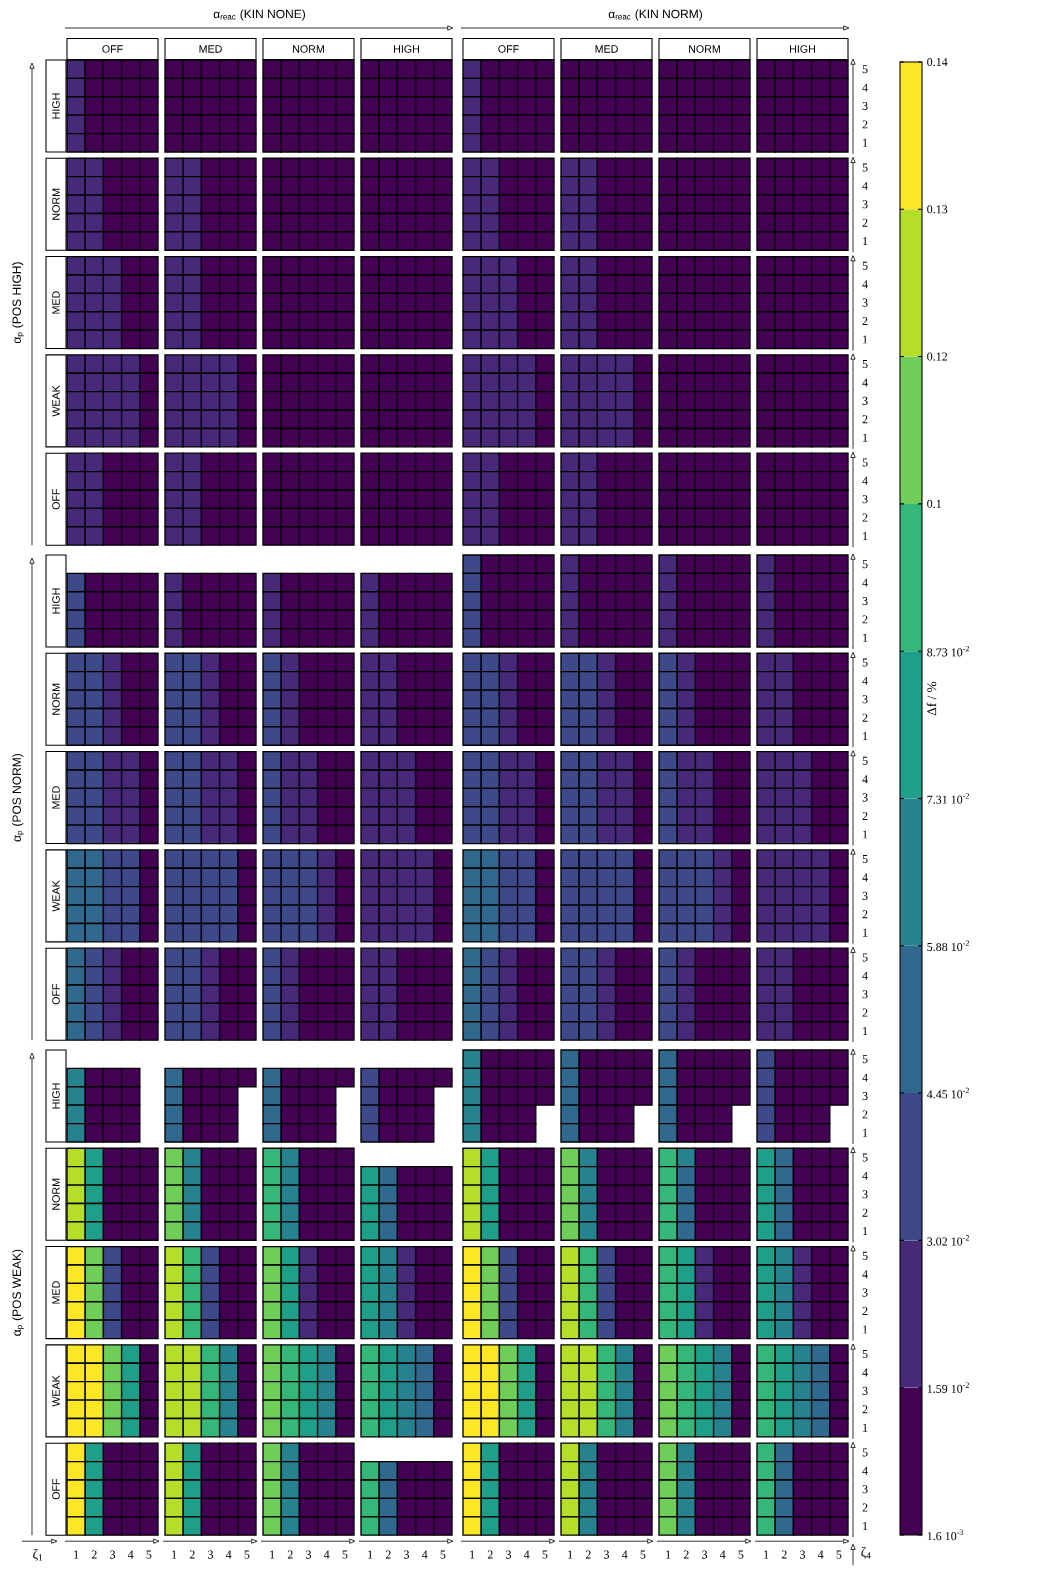 The height and width of the screenshot is (1569, 1055). Describe the element at coordinates (56, 1391) in the screenshot. I see `text: WEAK` at that location.